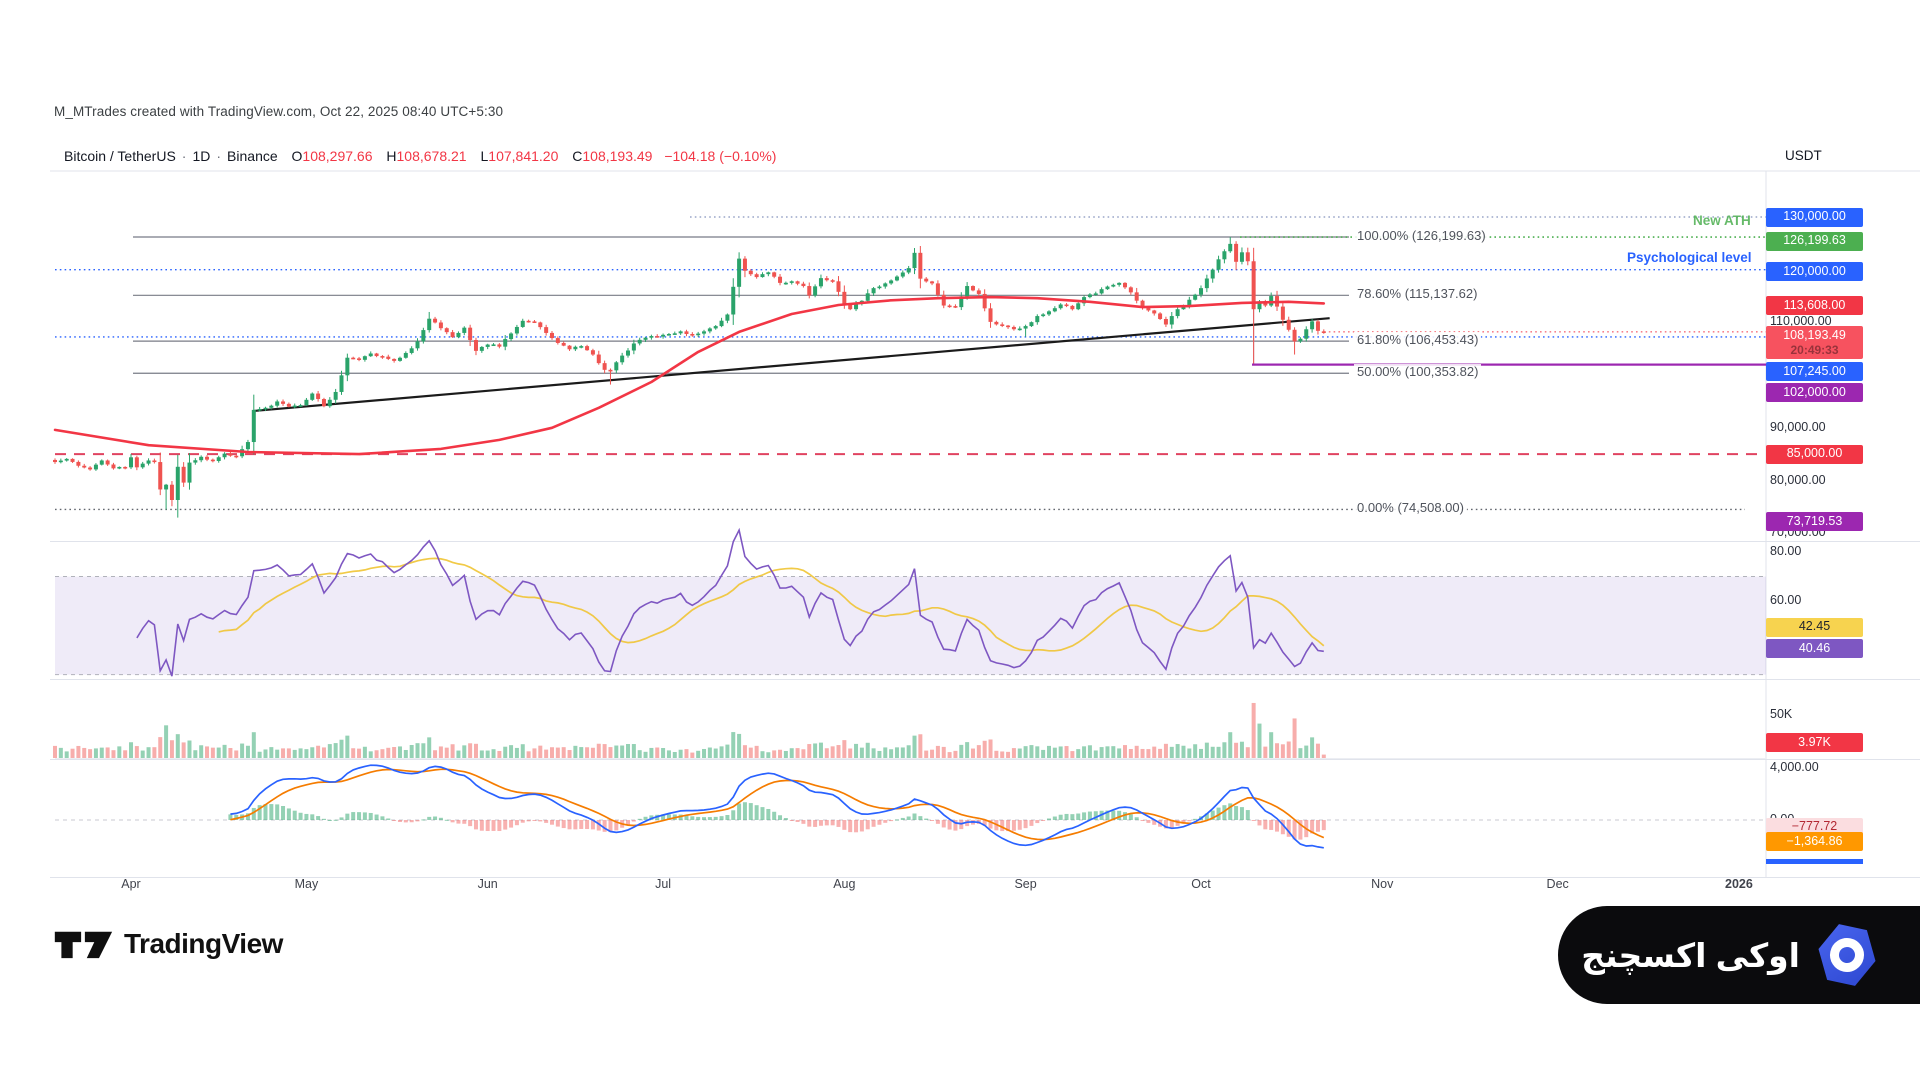 This screenshot has width=1920, height=1080. I want to click on macd-line-badge-clipped, so click(1814, 861).